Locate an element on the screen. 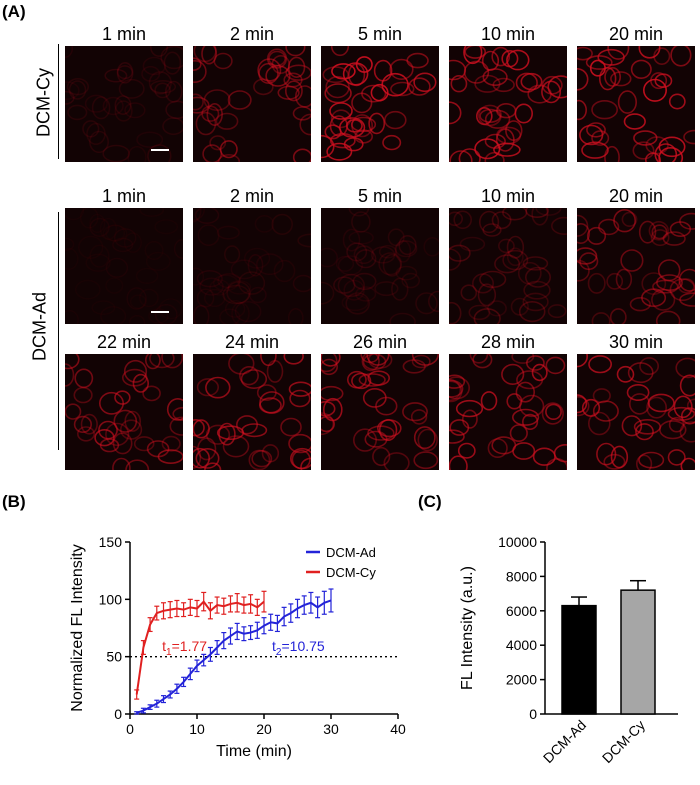  micrograph-dcm-cy-10-min: 10 min is located at coordinates (508, 92).